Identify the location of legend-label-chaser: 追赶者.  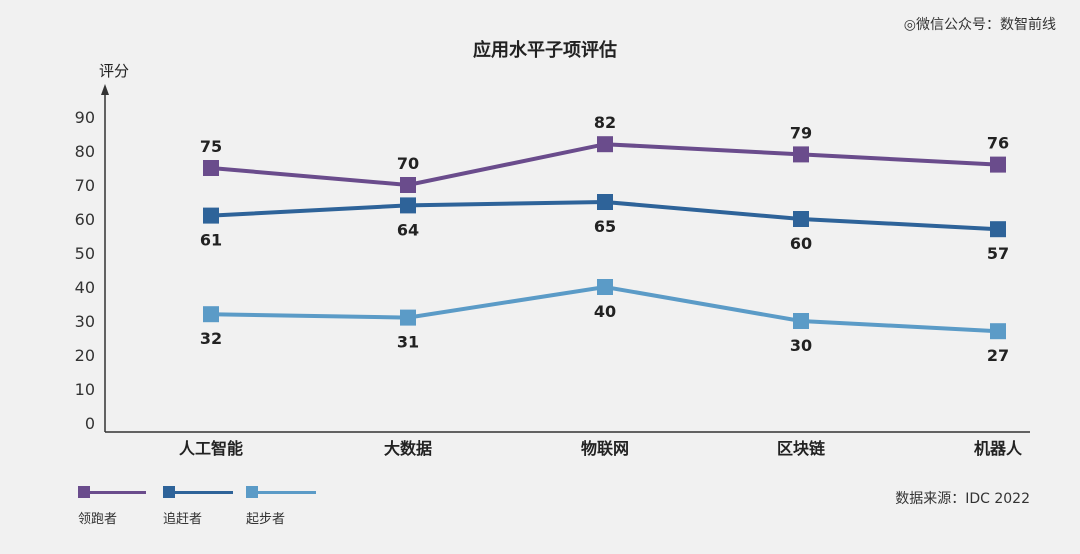
(183, 519).